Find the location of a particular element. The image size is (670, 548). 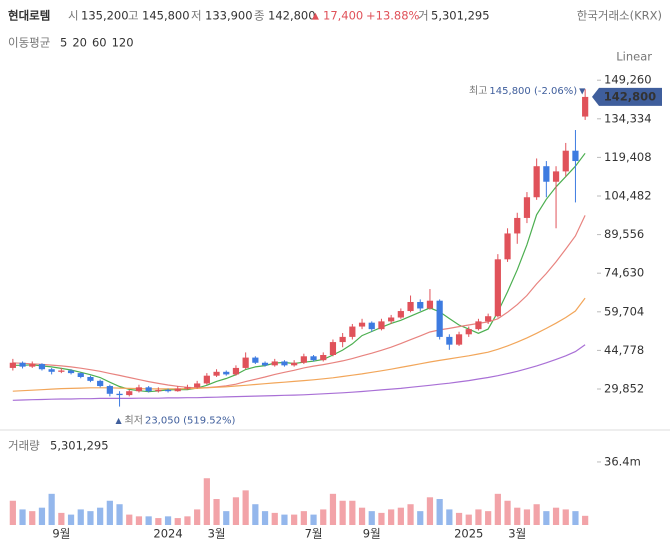

x-tick-label: 2025 is located at coordinates (468, 534).